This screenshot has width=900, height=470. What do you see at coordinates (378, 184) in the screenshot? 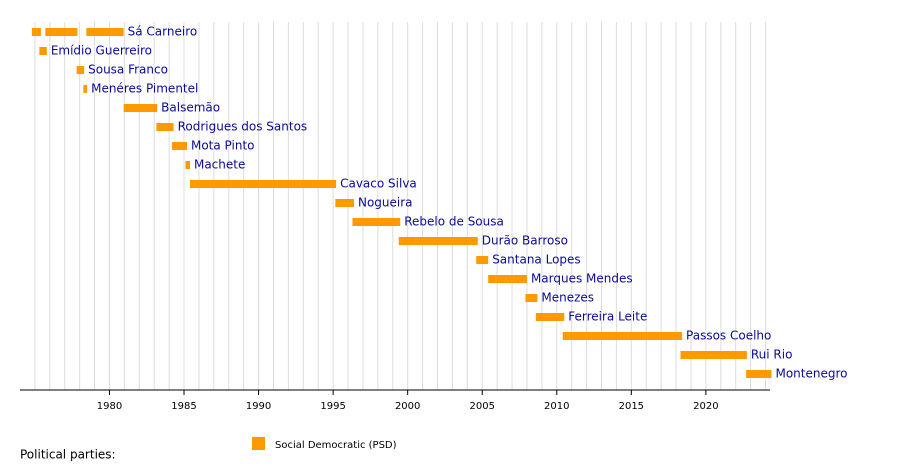
I see `leader-label: Cavaco Silva` at bounding box center [378, 184].